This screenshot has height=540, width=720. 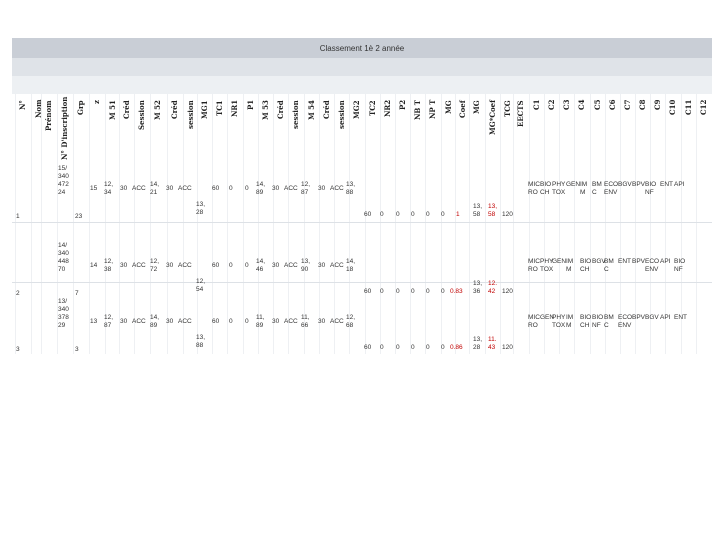 I want to click on cell-line: 54, so click(x=200, y=289).